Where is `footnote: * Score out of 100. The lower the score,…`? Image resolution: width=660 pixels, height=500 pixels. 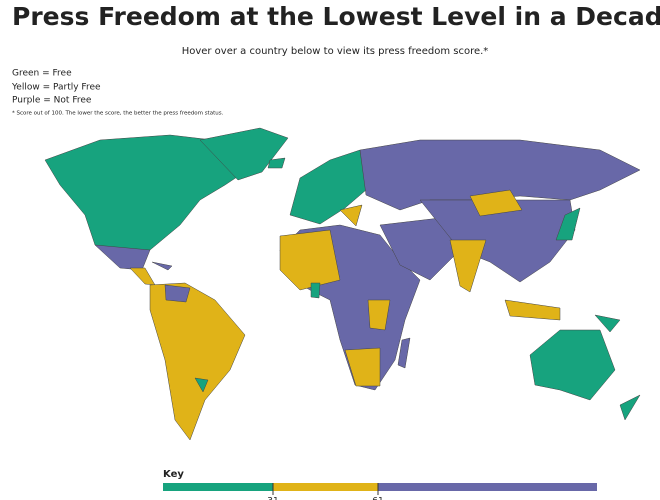 footnote: * Score out of 100. The lower the score,… is located at coordinates (118, 114).